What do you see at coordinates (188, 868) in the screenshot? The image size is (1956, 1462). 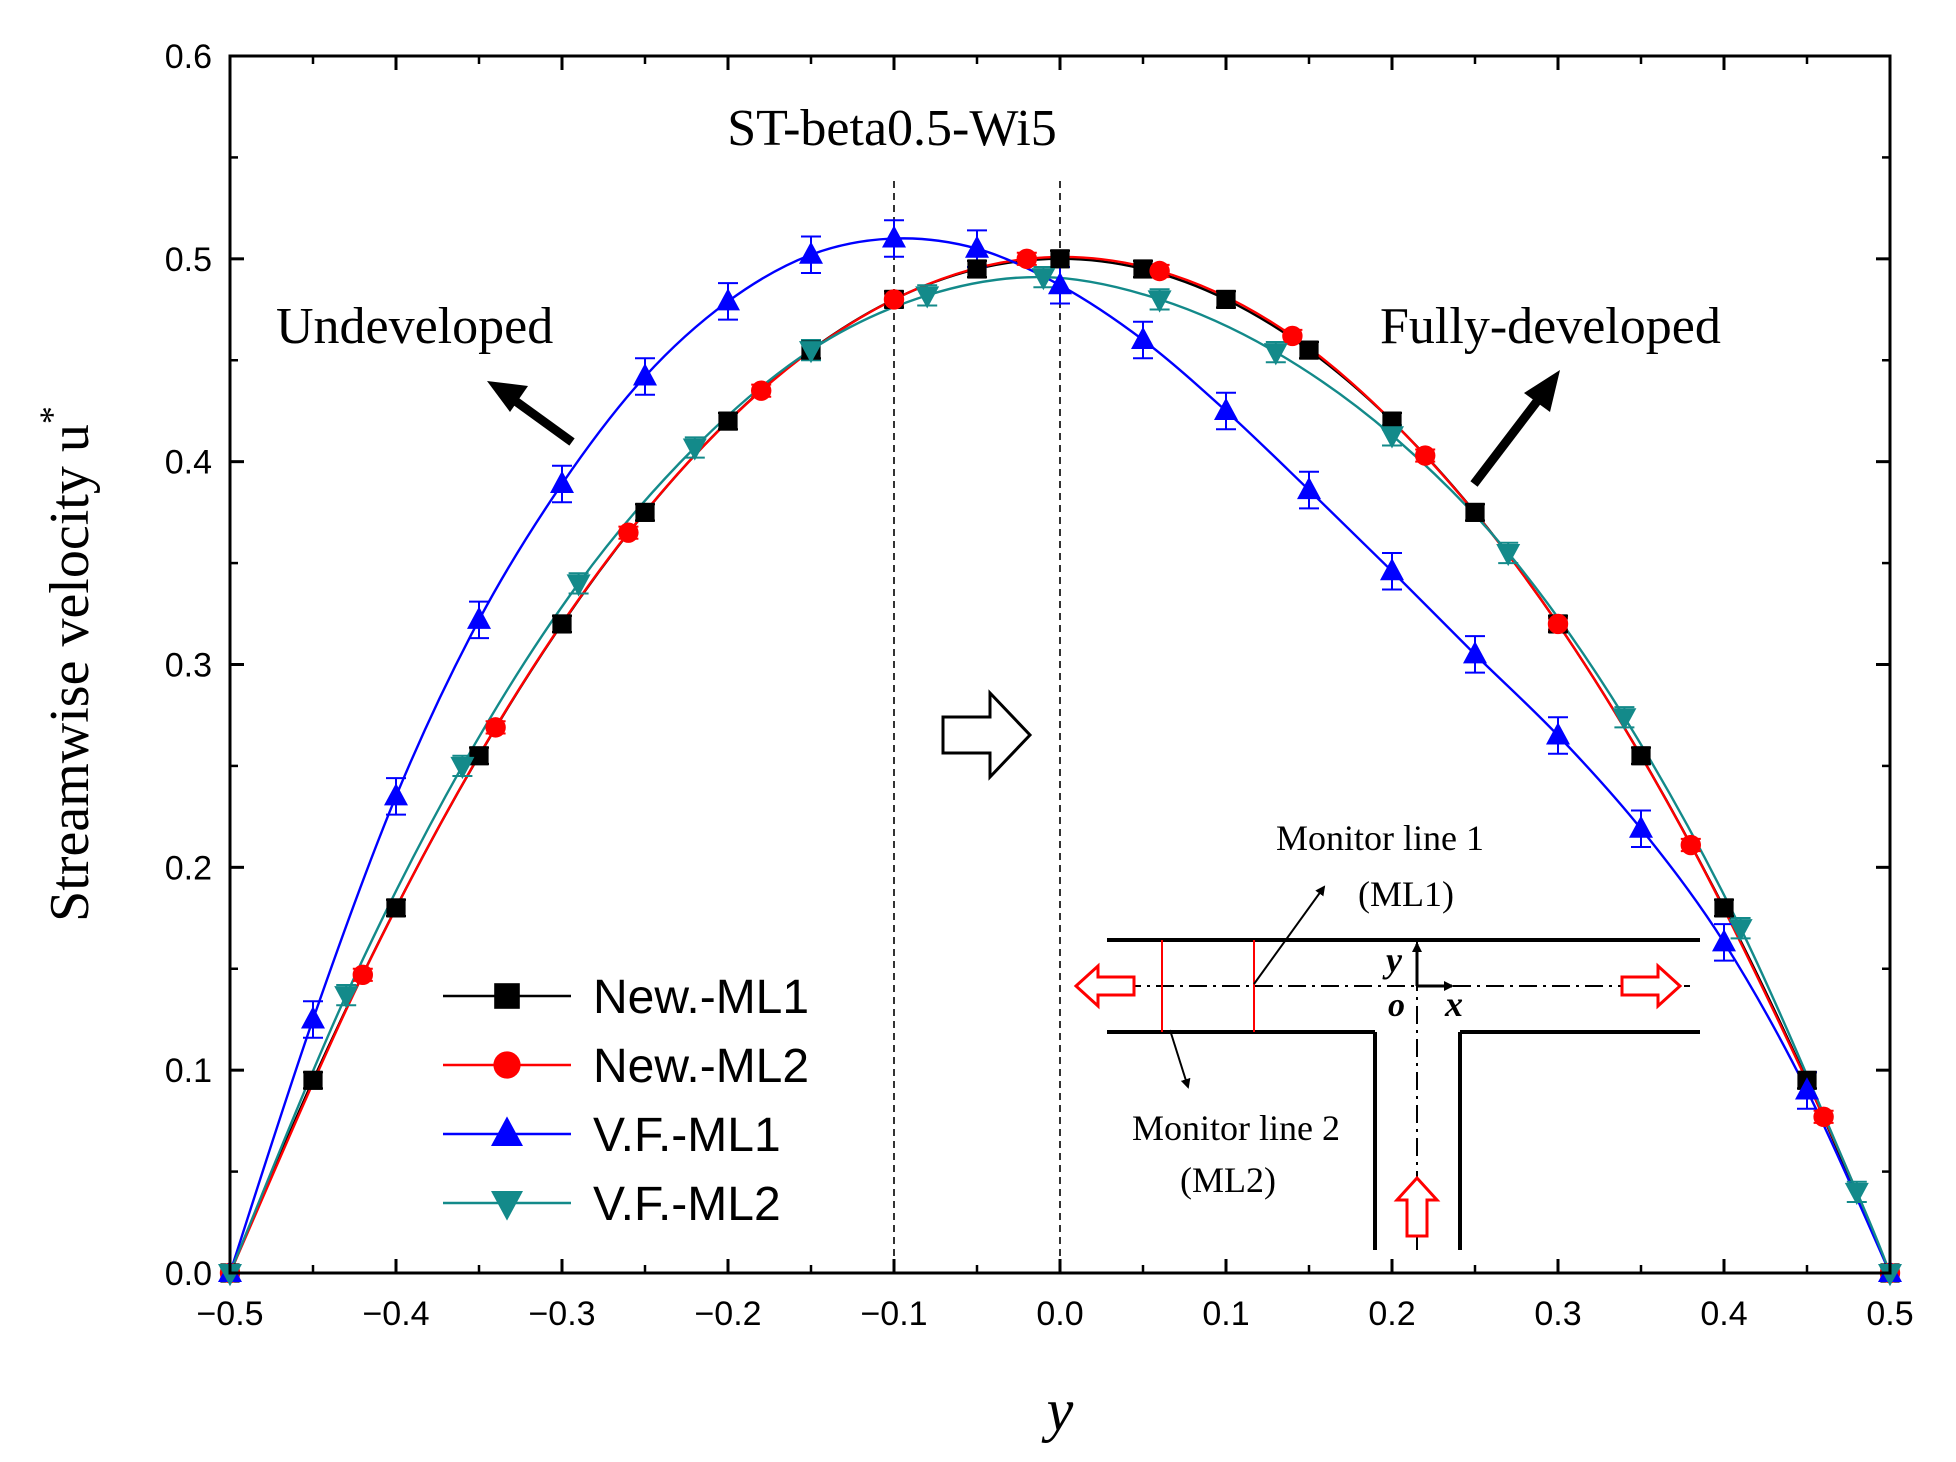 I see `y-tick-label: 0.2` at bounding box center [188, 868].